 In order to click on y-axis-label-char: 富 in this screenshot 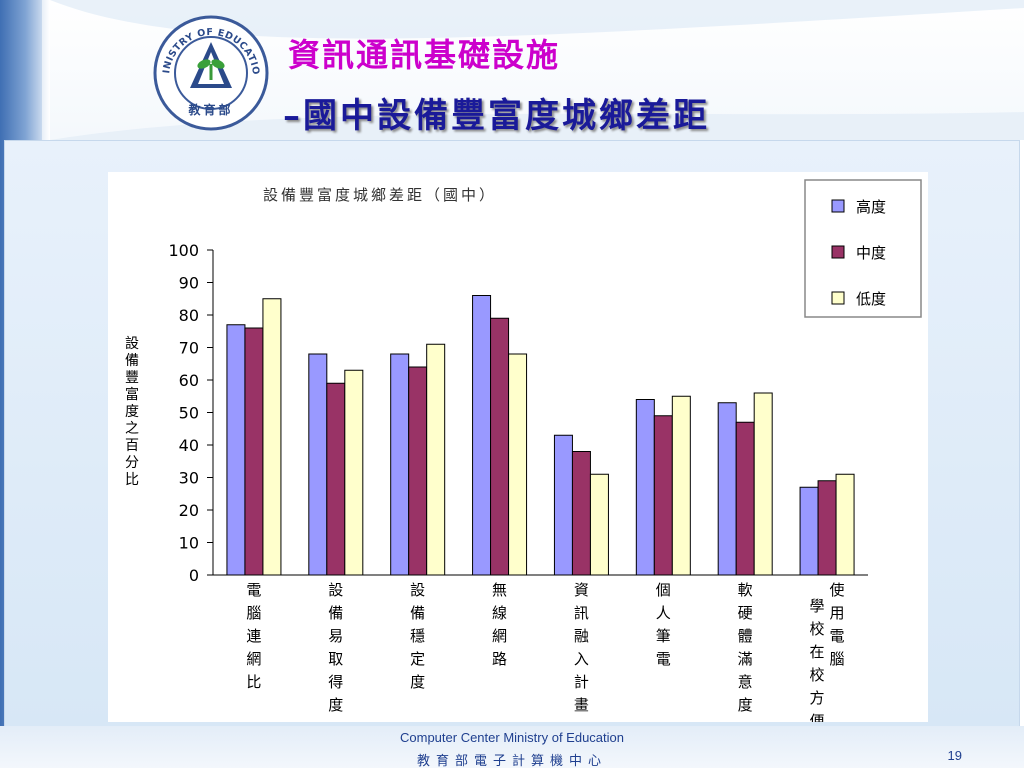, I will do `click(132, 394)`.